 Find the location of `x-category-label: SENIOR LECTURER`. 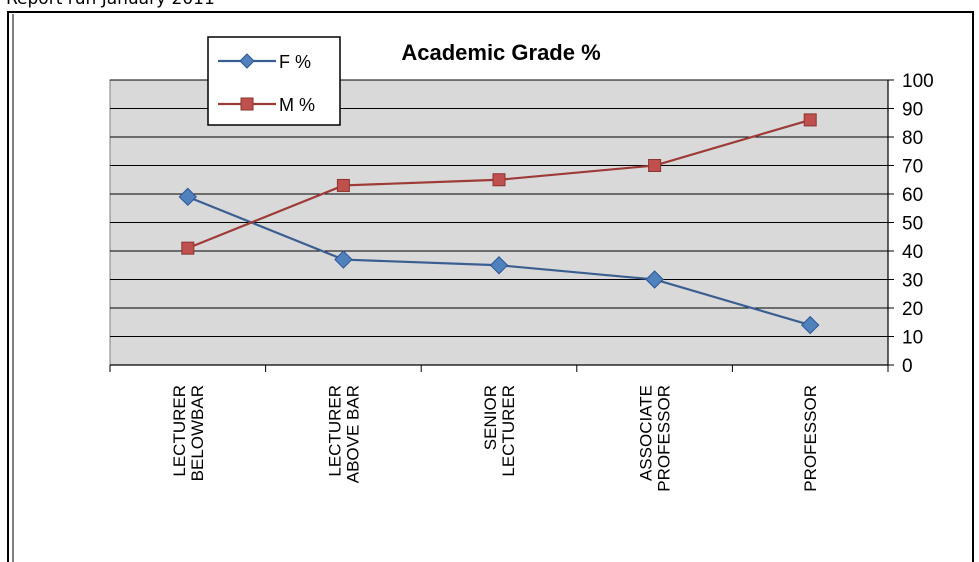

x-category-label: SENIOR LECTURER is located at coordinates (499, 431).